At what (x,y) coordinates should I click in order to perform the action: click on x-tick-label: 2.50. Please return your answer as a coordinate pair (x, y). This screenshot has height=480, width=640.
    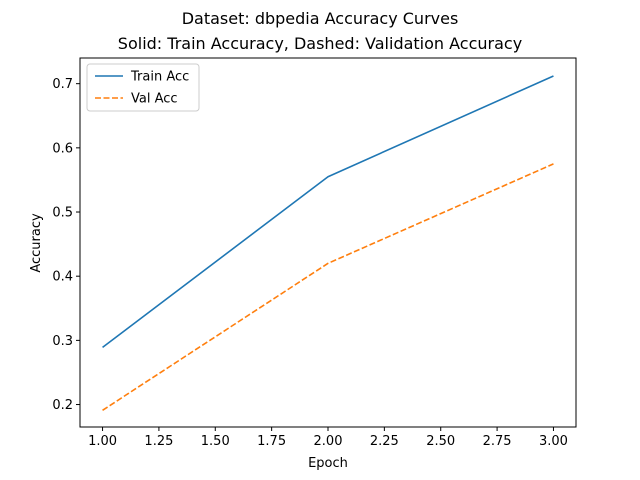
    Looking at the image, I should click on (440, 441).